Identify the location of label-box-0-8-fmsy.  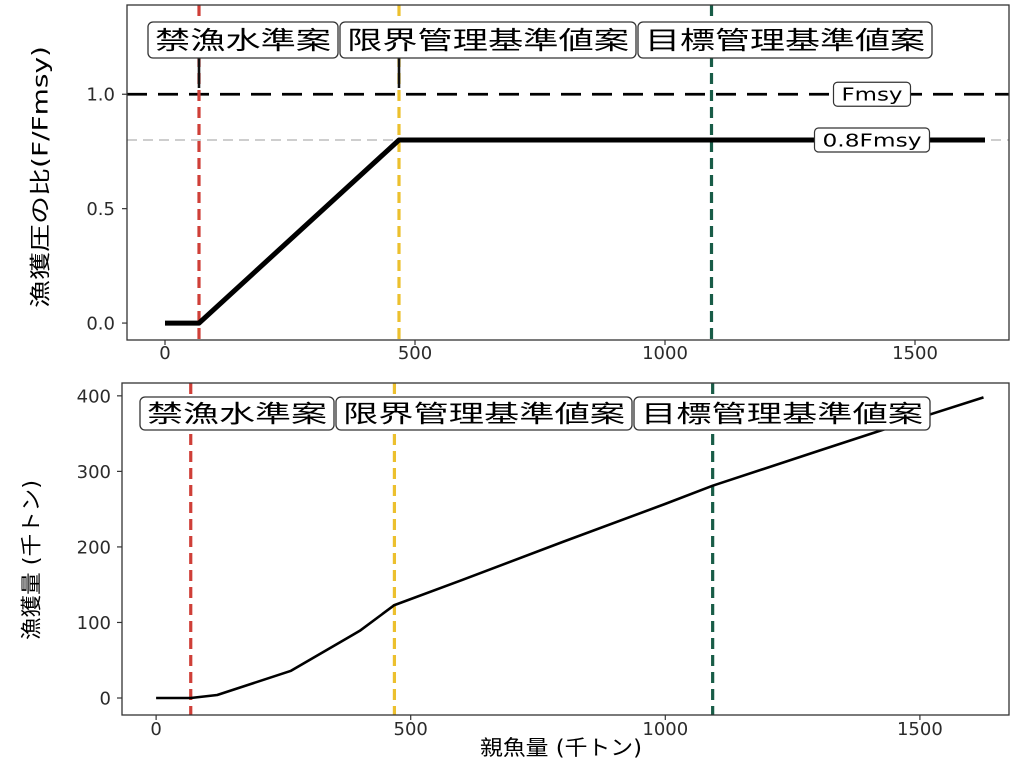
(872, 140).